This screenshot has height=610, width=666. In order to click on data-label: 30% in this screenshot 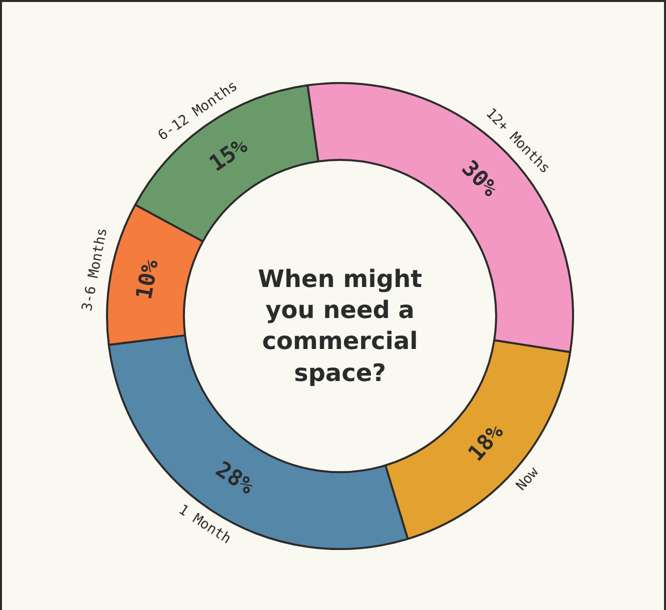, I will do `click(479, 179)`.